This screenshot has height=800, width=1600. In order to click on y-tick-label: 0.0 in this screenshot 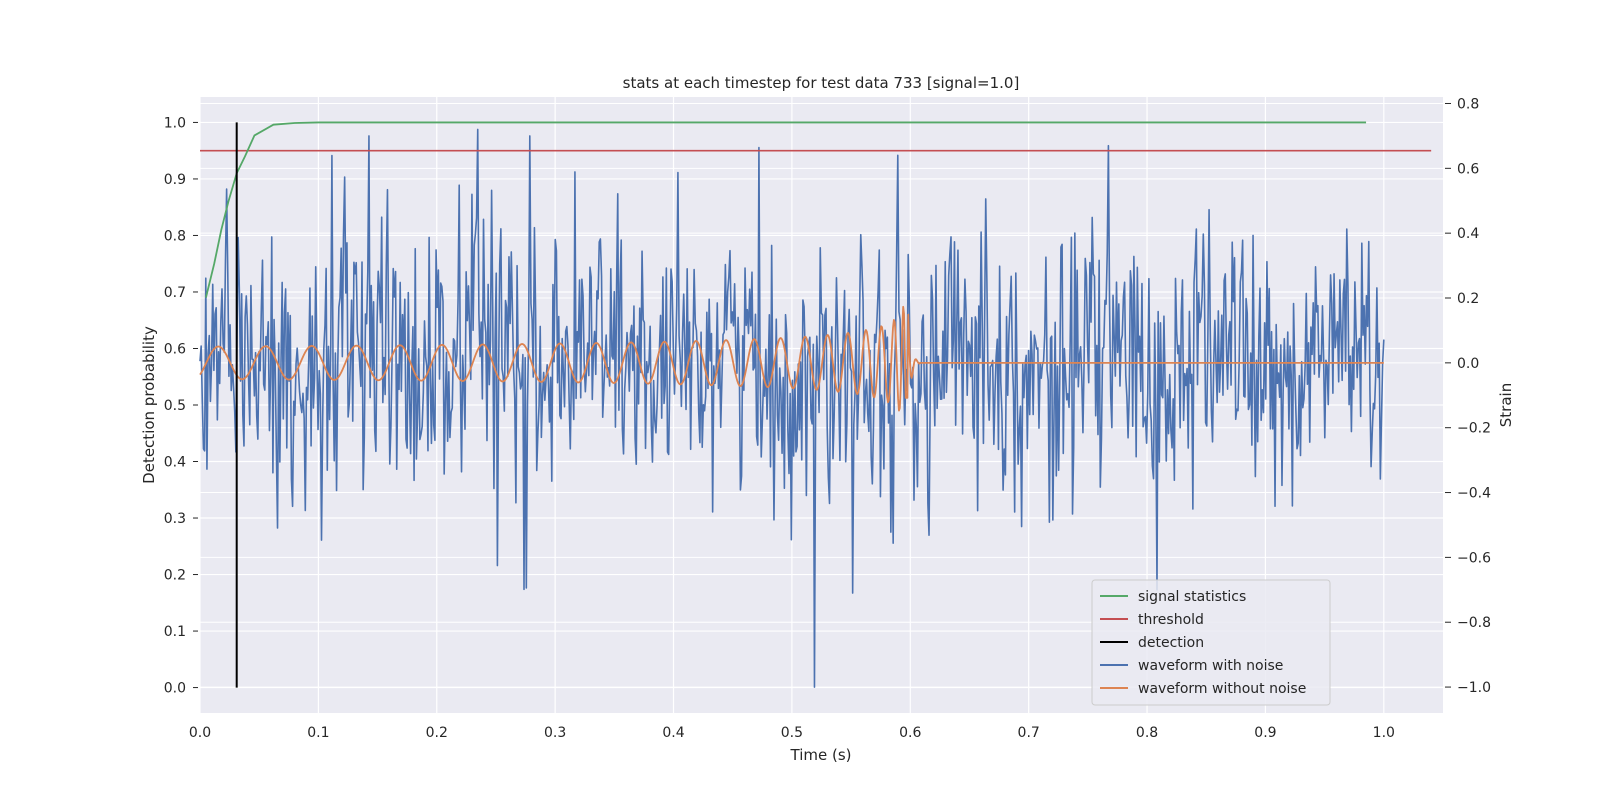, I will do `click(175, 689)`.